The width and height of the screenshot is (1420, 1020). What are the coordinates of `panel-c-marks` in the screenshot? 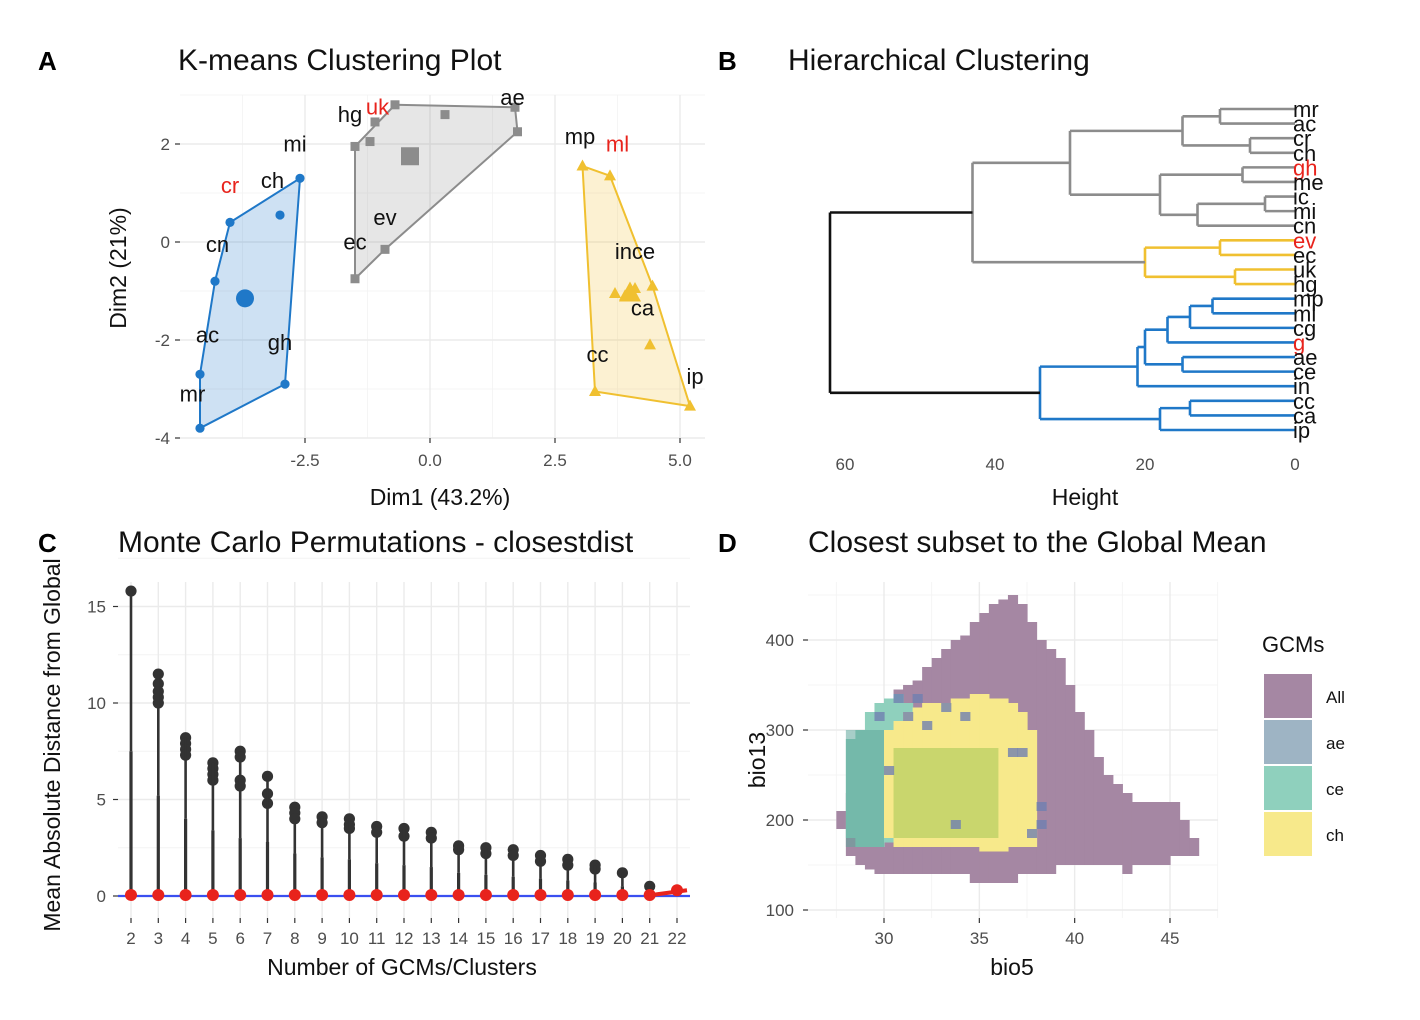 It's located at (404, 743).